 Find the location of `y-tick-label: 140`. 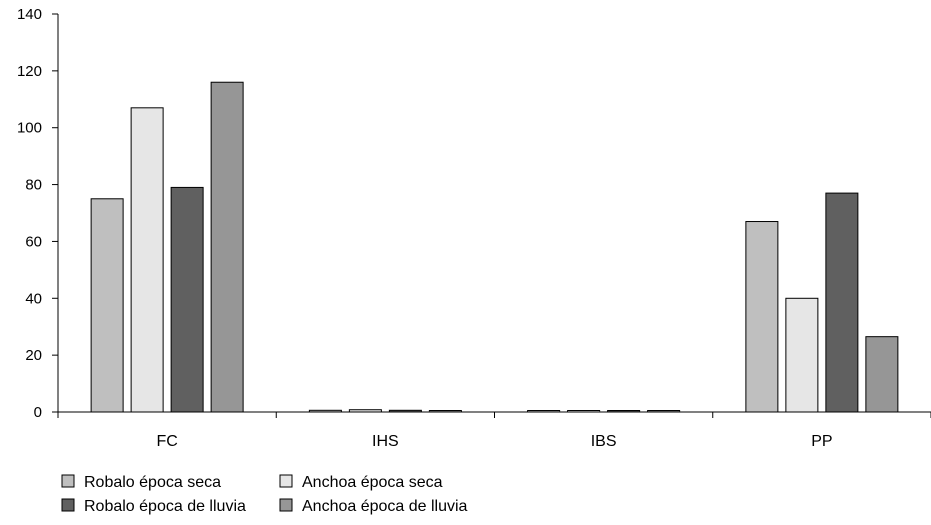

y-tick-label: 140 is located at coordinates (29, 14).